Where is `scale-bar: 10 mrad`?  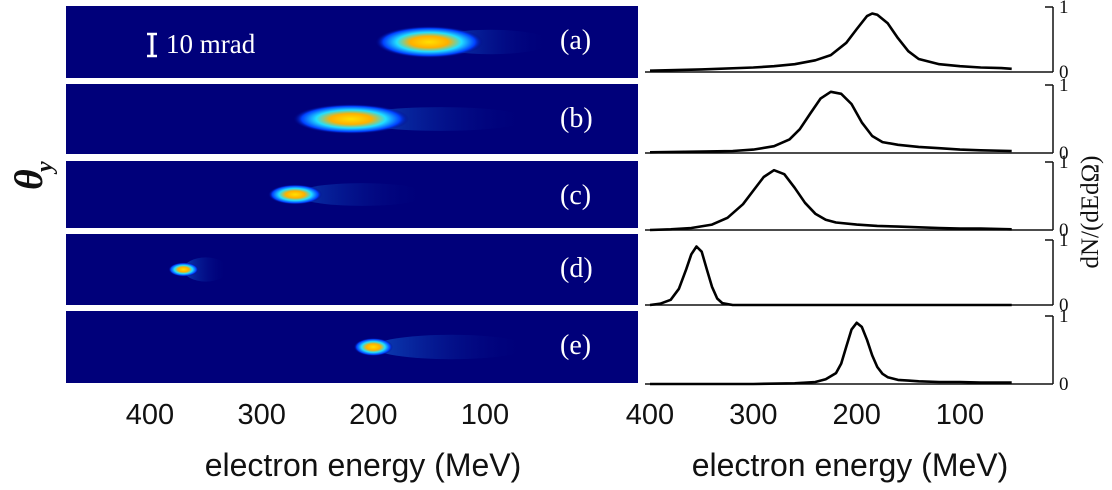 scale-bar: 10 mrad is located at coordinates (201, 44).